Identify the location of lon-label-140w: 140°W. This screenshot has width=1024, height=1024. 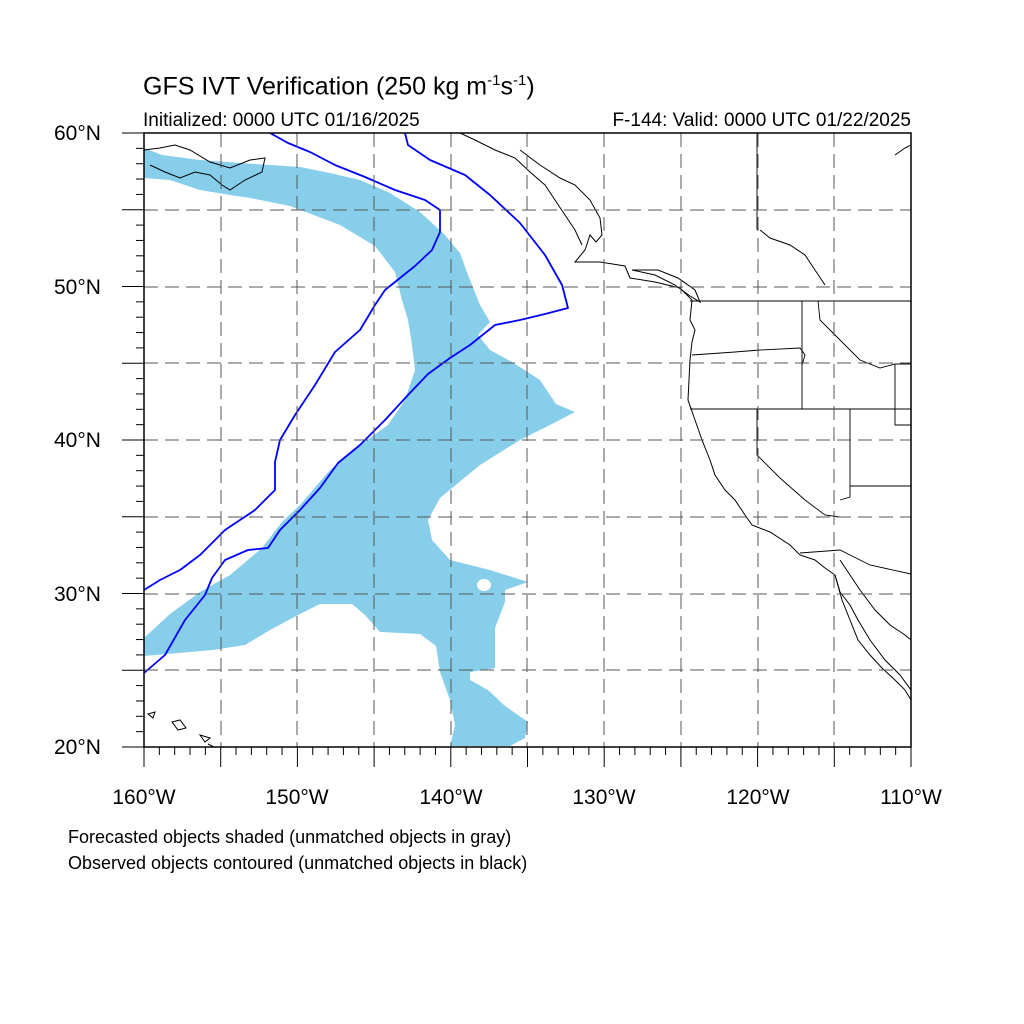
(451, 797).